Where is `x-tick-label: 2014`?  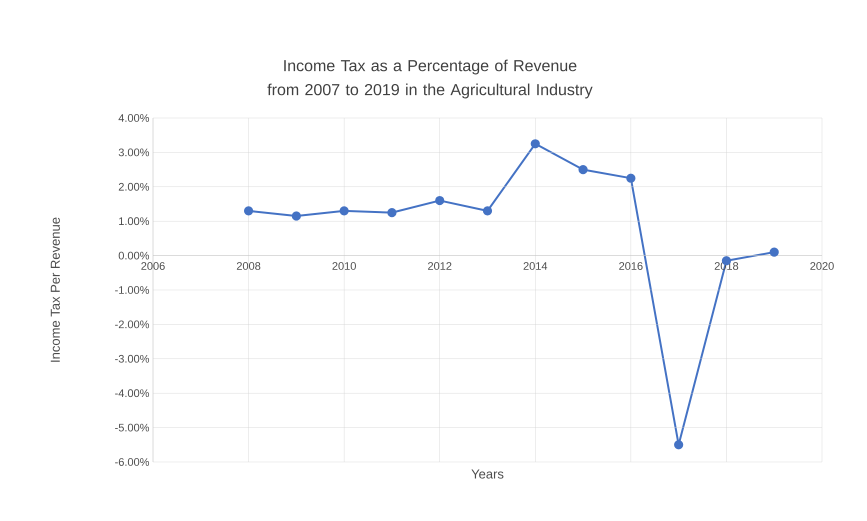 x-tick-label: 2014 is located at coordinates (536, 266).